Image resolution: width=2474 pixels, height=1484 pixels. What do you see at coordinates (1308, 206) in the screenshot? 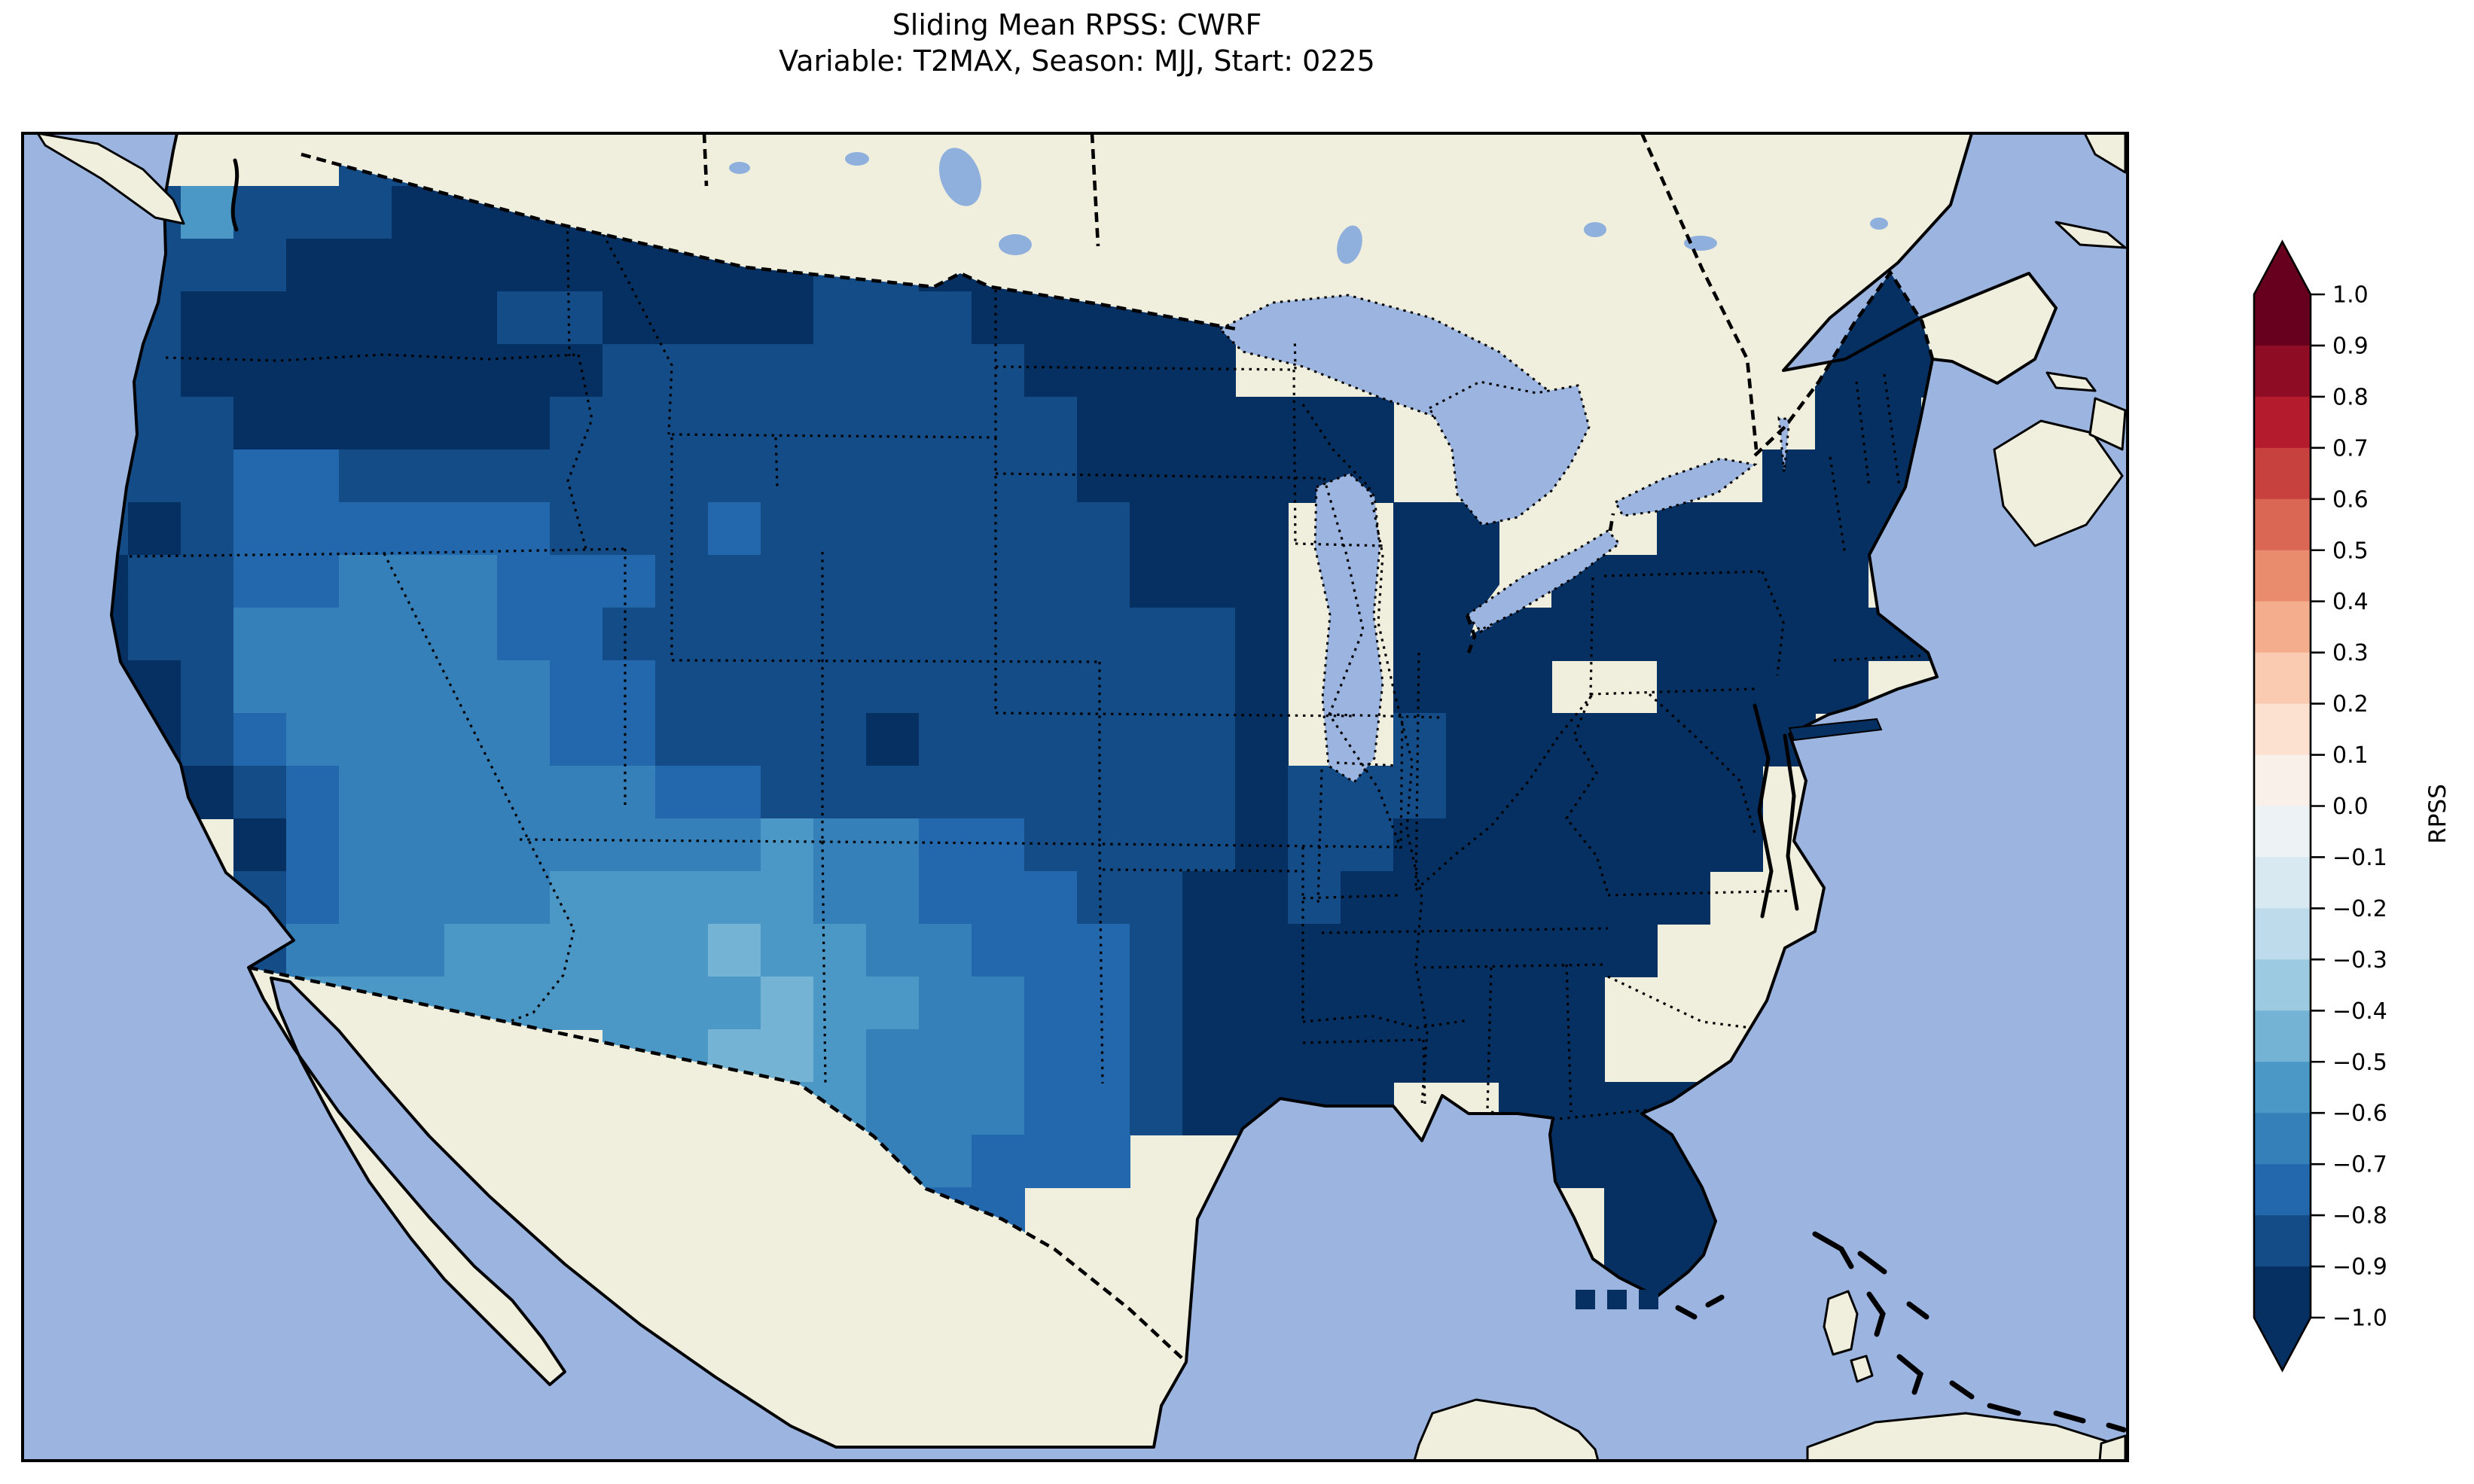
I see `canadian-small-lakes` at bounding box center [1308, 206].